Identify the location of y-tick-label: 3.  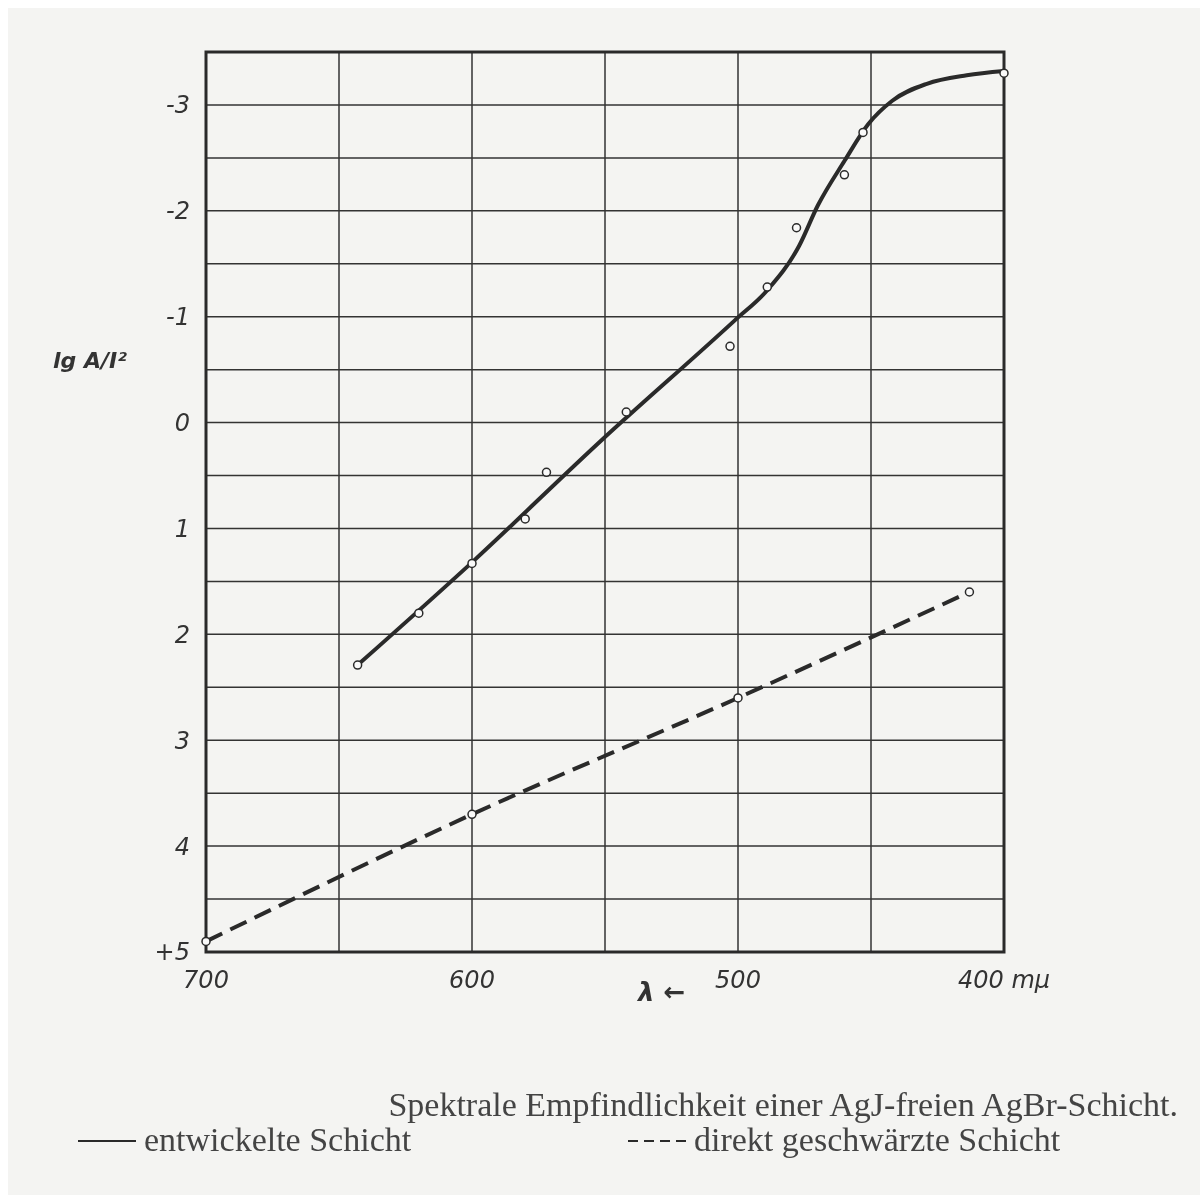
(182, 740).